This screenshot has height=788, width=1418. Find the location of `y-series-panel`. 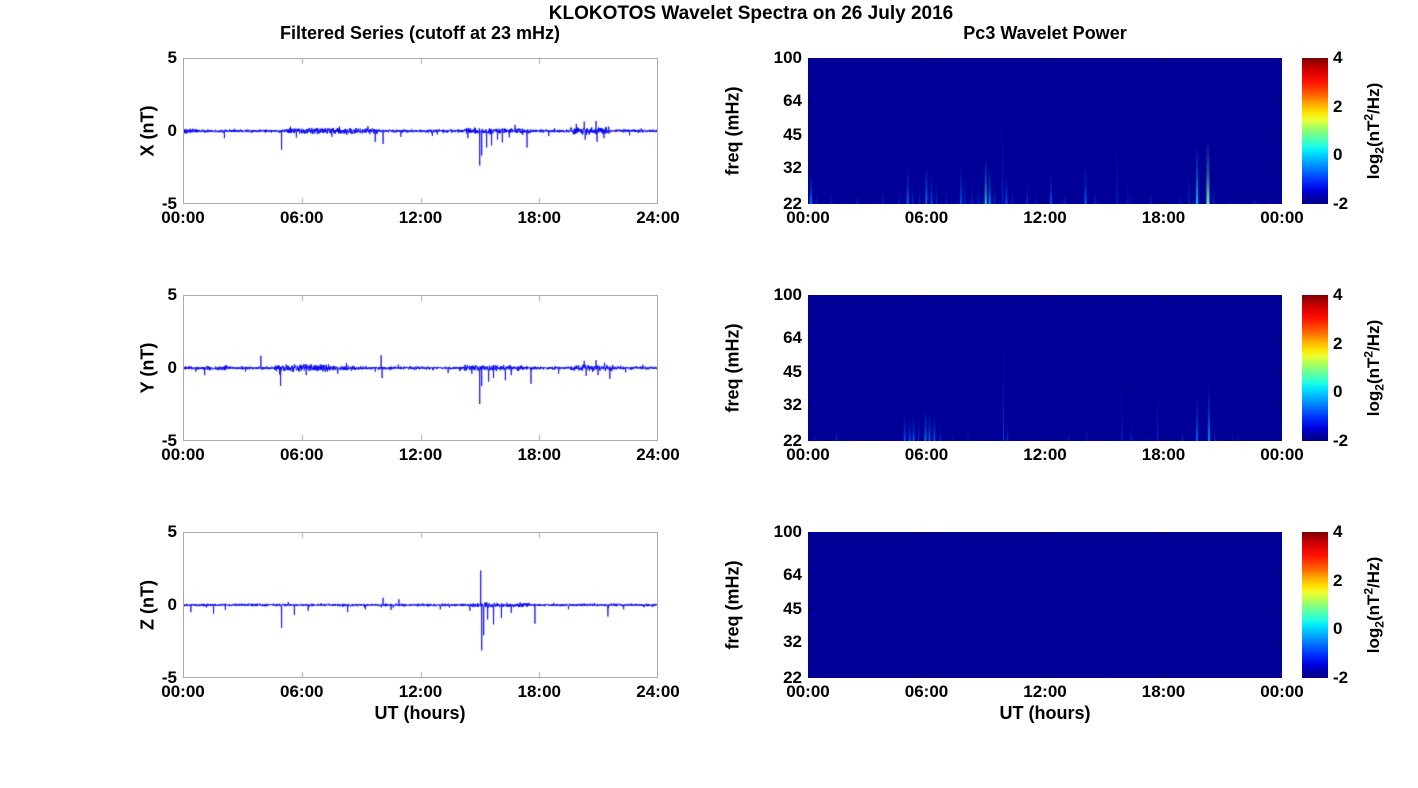

y-series-panel is located at coordinates (420, 368).